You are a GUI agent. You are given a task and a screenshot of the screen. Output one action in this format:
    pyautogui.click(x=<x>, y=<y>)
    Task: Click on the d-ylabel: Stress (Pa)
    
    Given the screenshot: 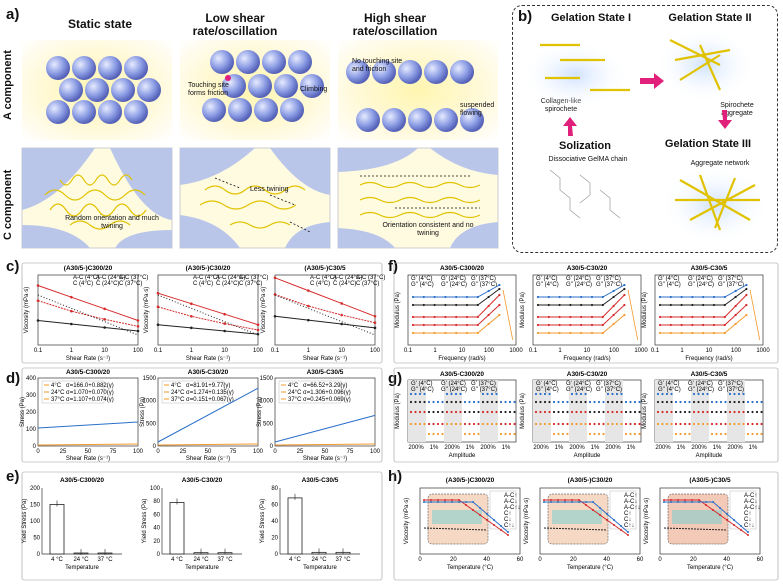 What is the action you would take?
    pyautogui.click(x=260, y=412)
    